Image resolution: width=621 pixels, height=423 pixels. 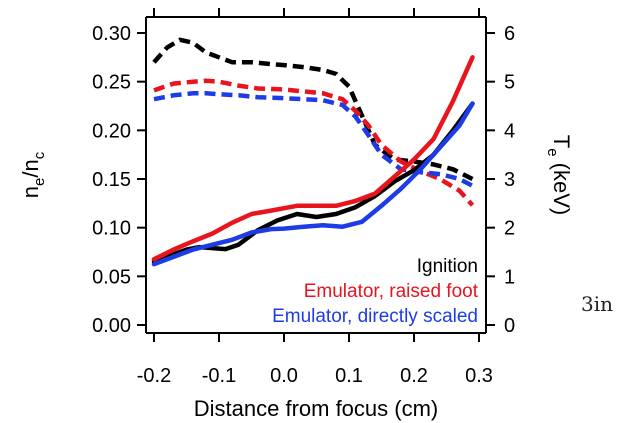 What do you see at coordinates (316, 408) in the screenshot?
I see `x-axis-label: Distance from focus (cm)` at bounding box center [316, 408].